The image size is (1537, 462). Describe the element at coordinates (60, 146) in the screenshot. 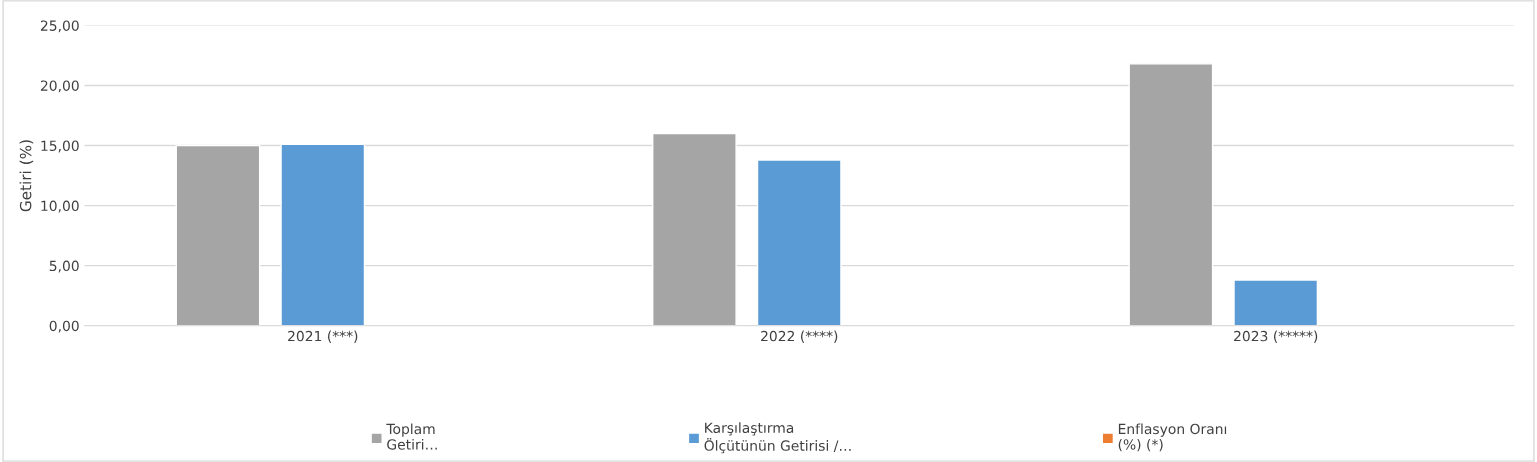

I see `y-tick-label: 15,00` at that location.